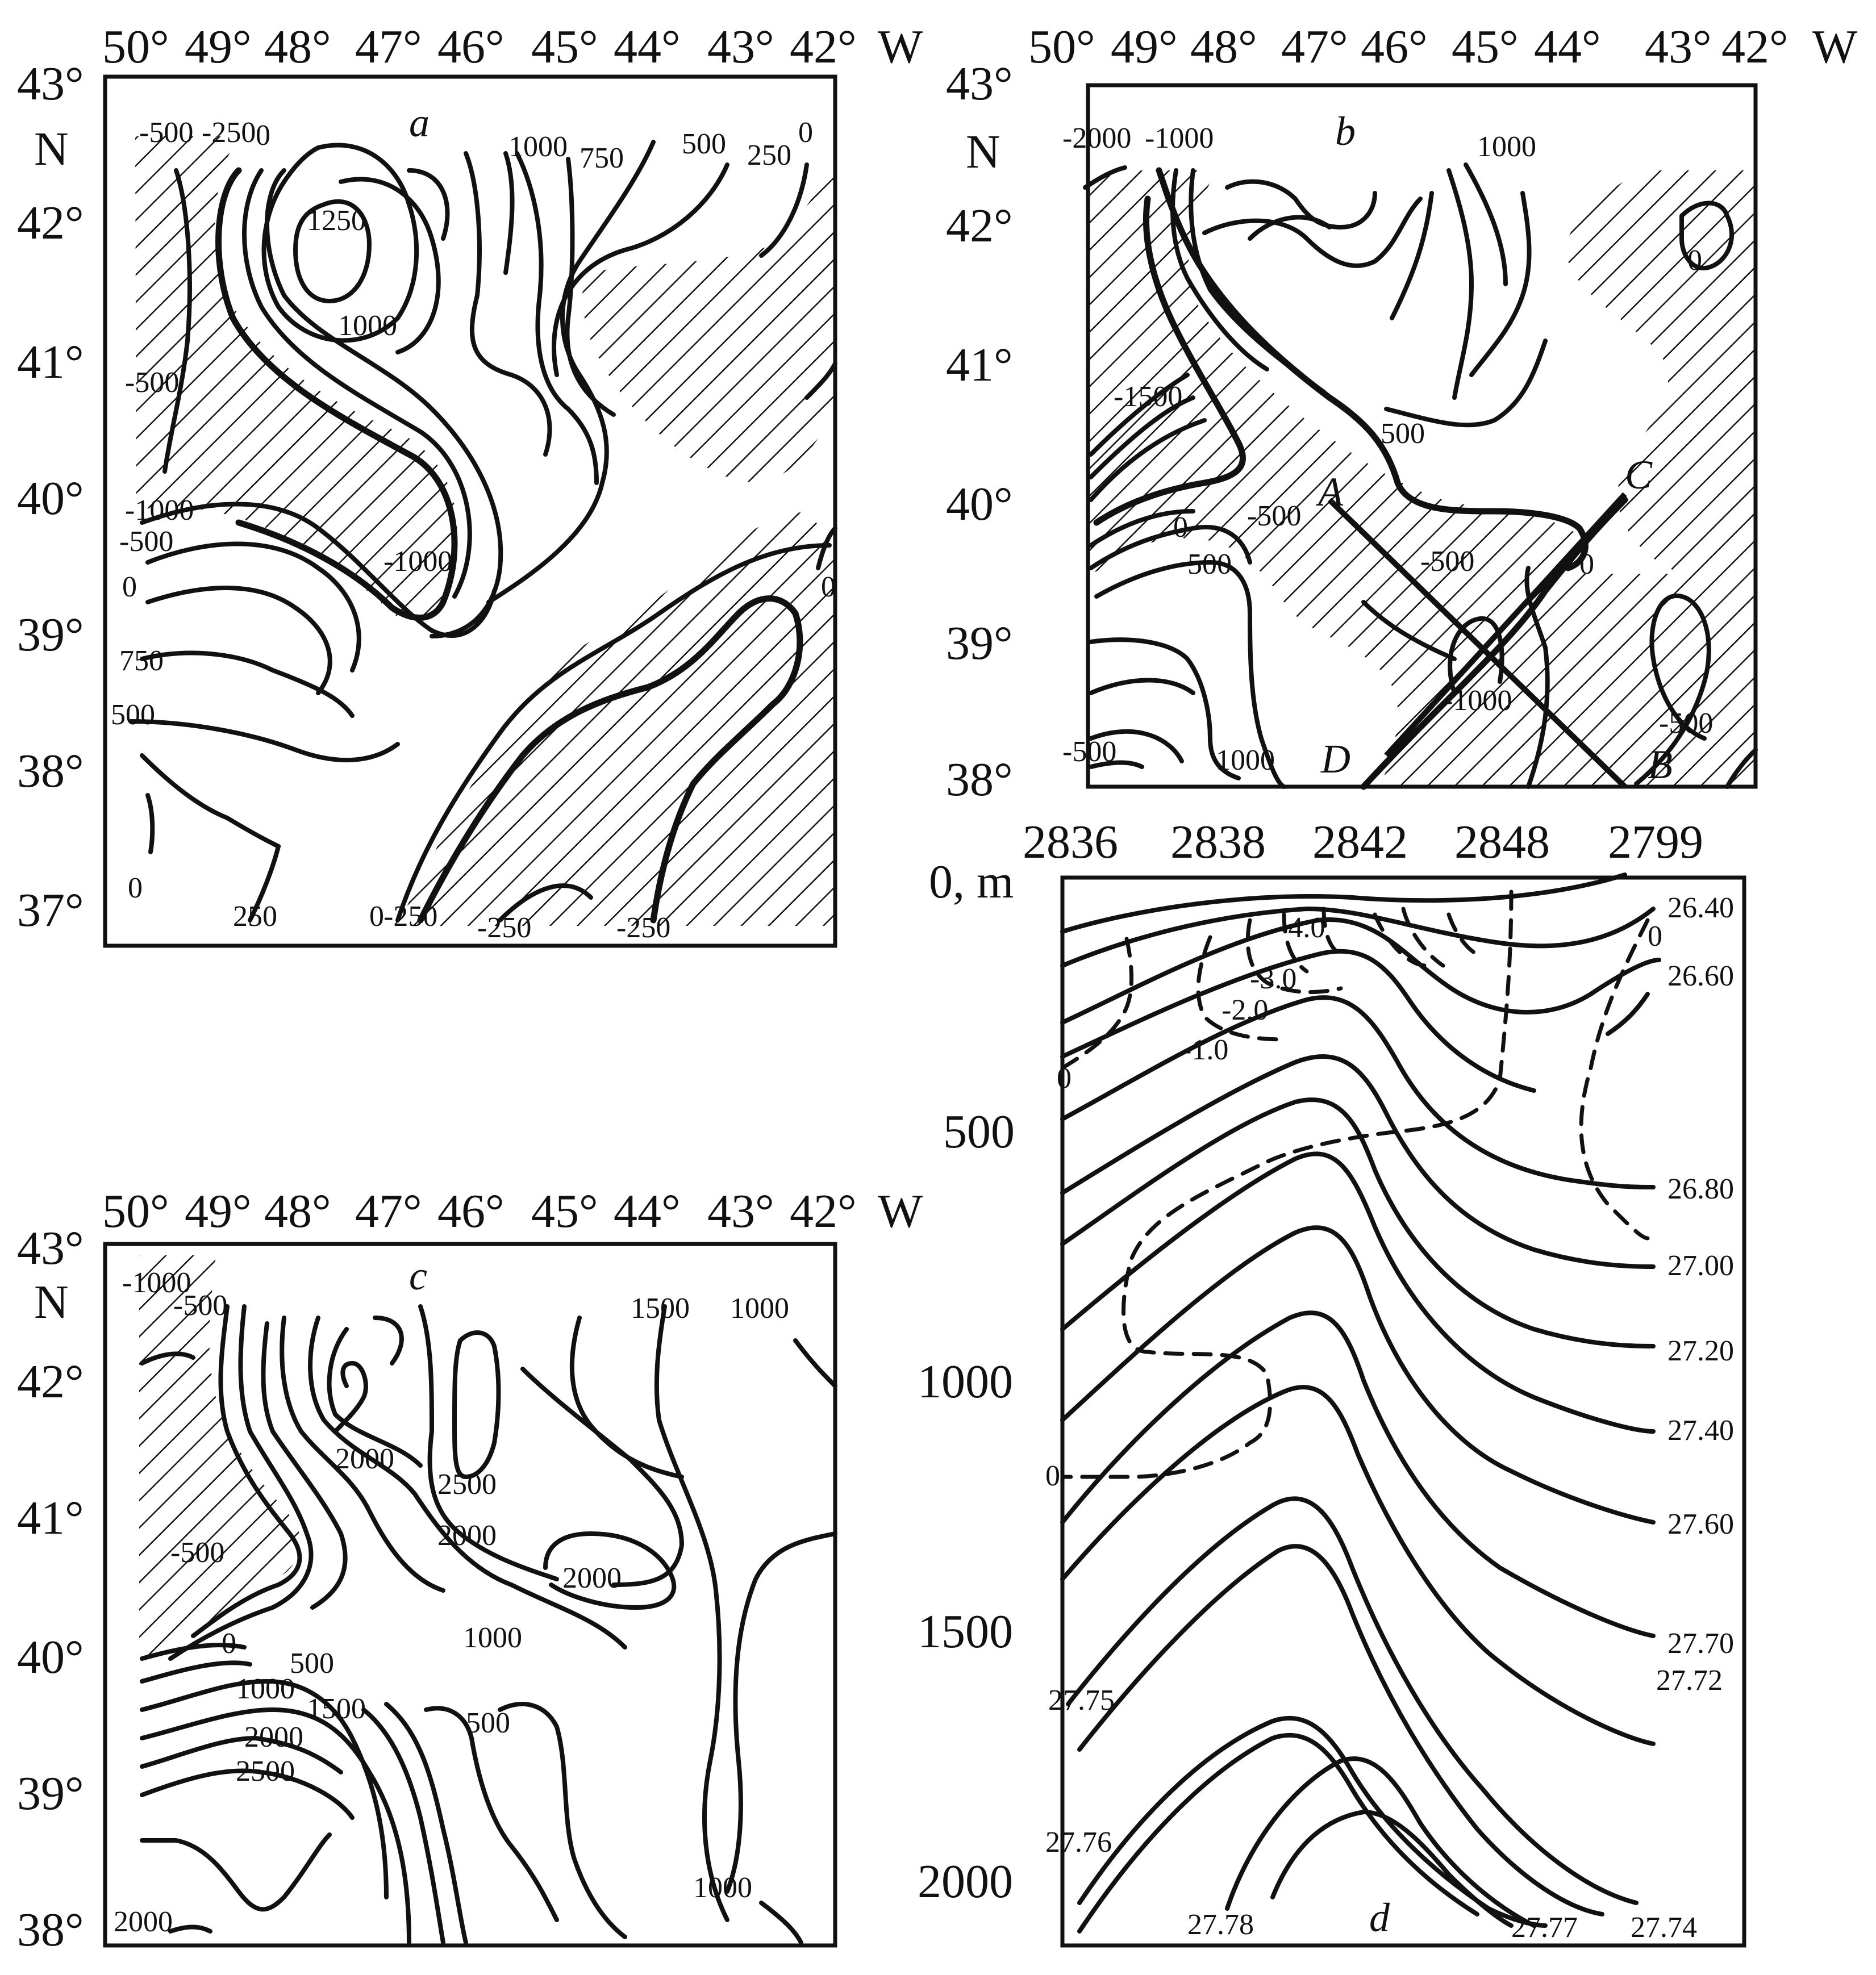  Describe the element at coordinates (297, 1211) in the screenshot. I see `panel-c-lon-tick: 48°` at that location.